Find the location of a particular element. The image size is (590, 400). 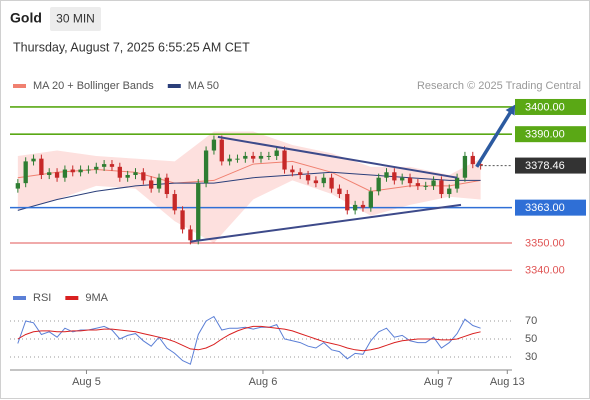

timeframe-button is located at coordinates (75, 19).